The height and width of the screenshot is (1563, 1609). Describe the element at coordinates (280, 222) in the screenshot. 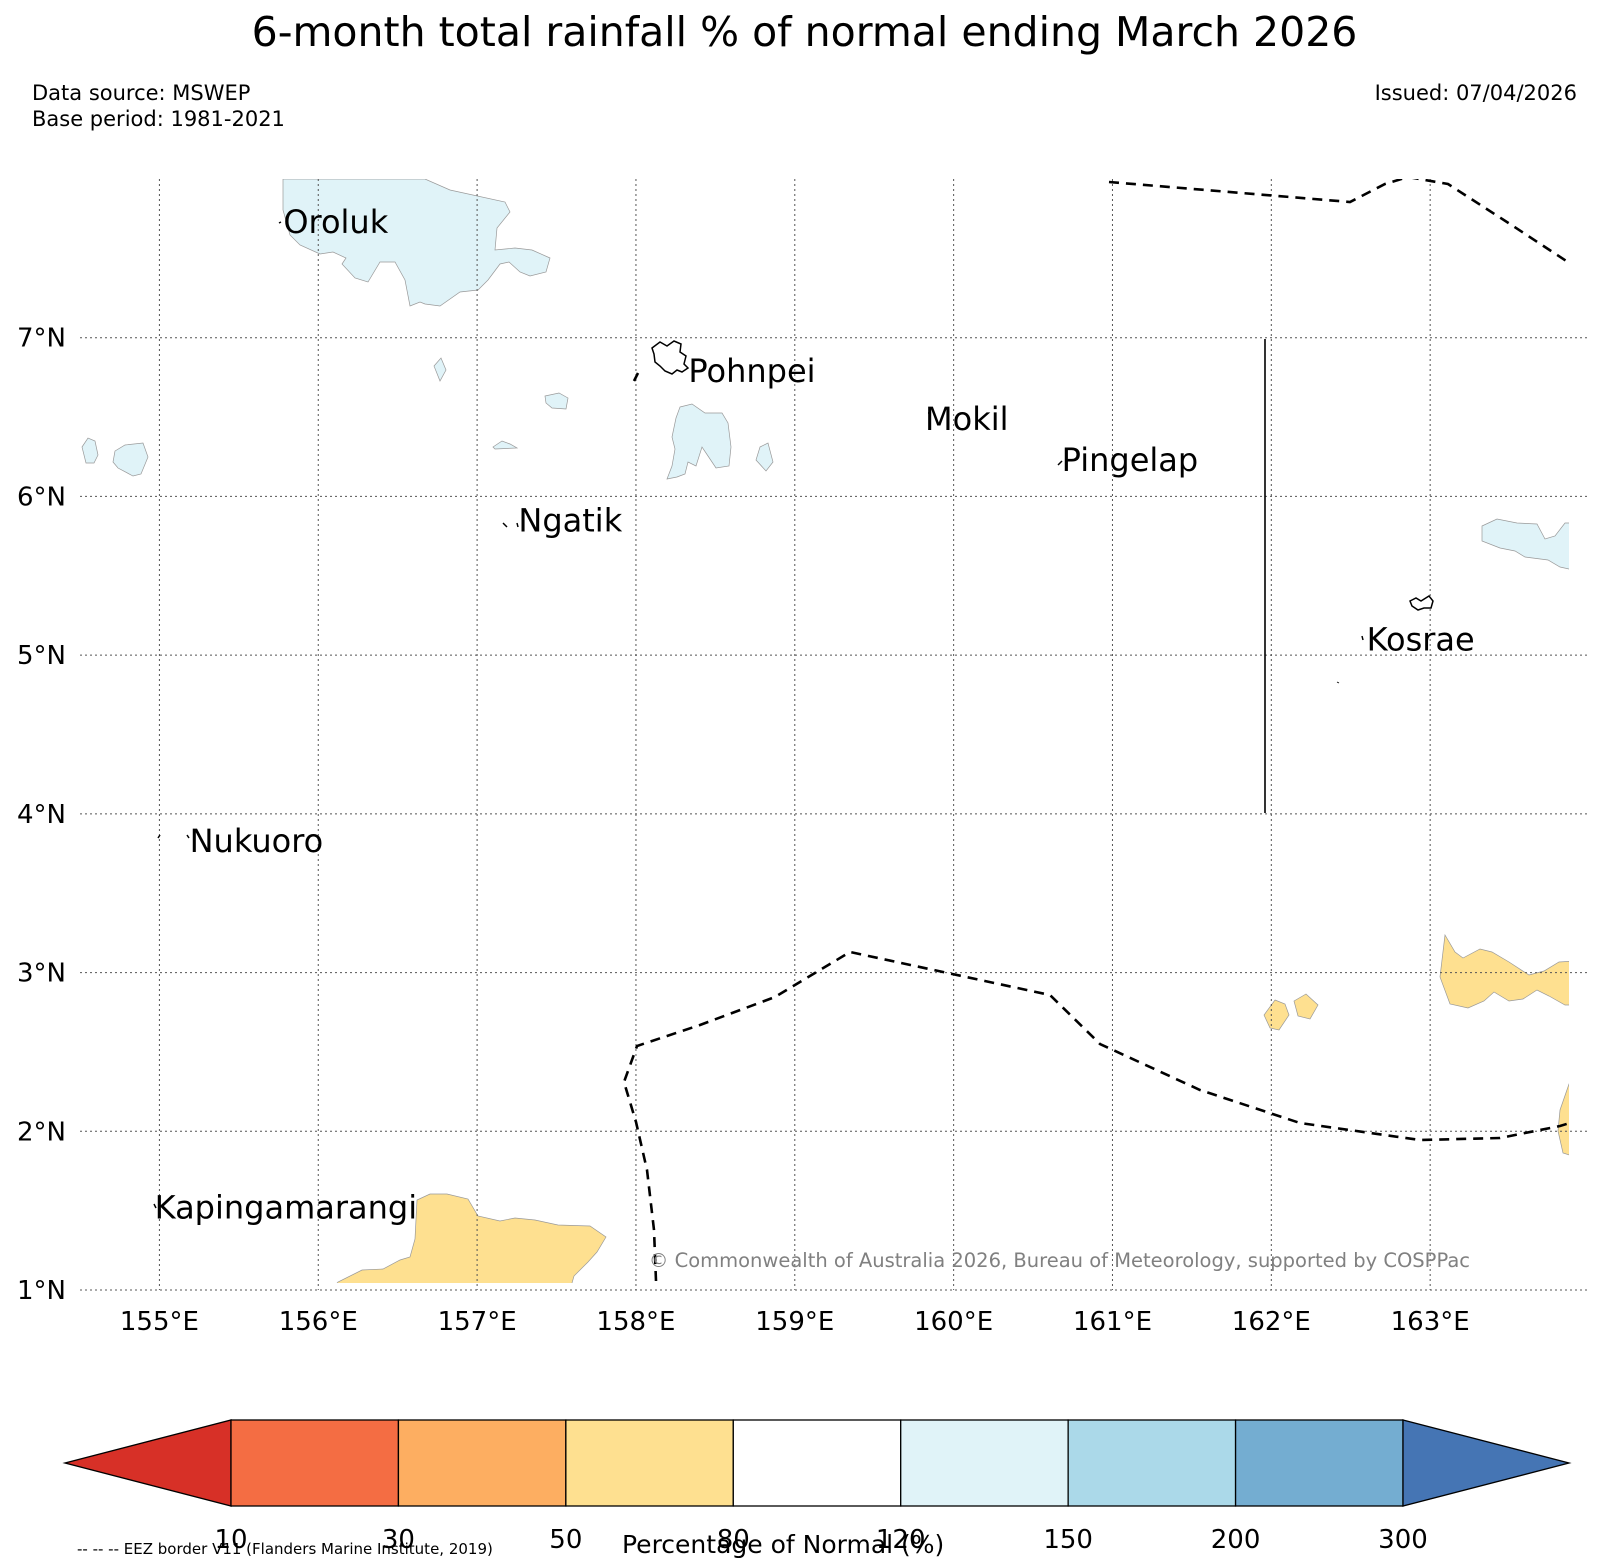

I see `island-oroluk-dot` at that location.